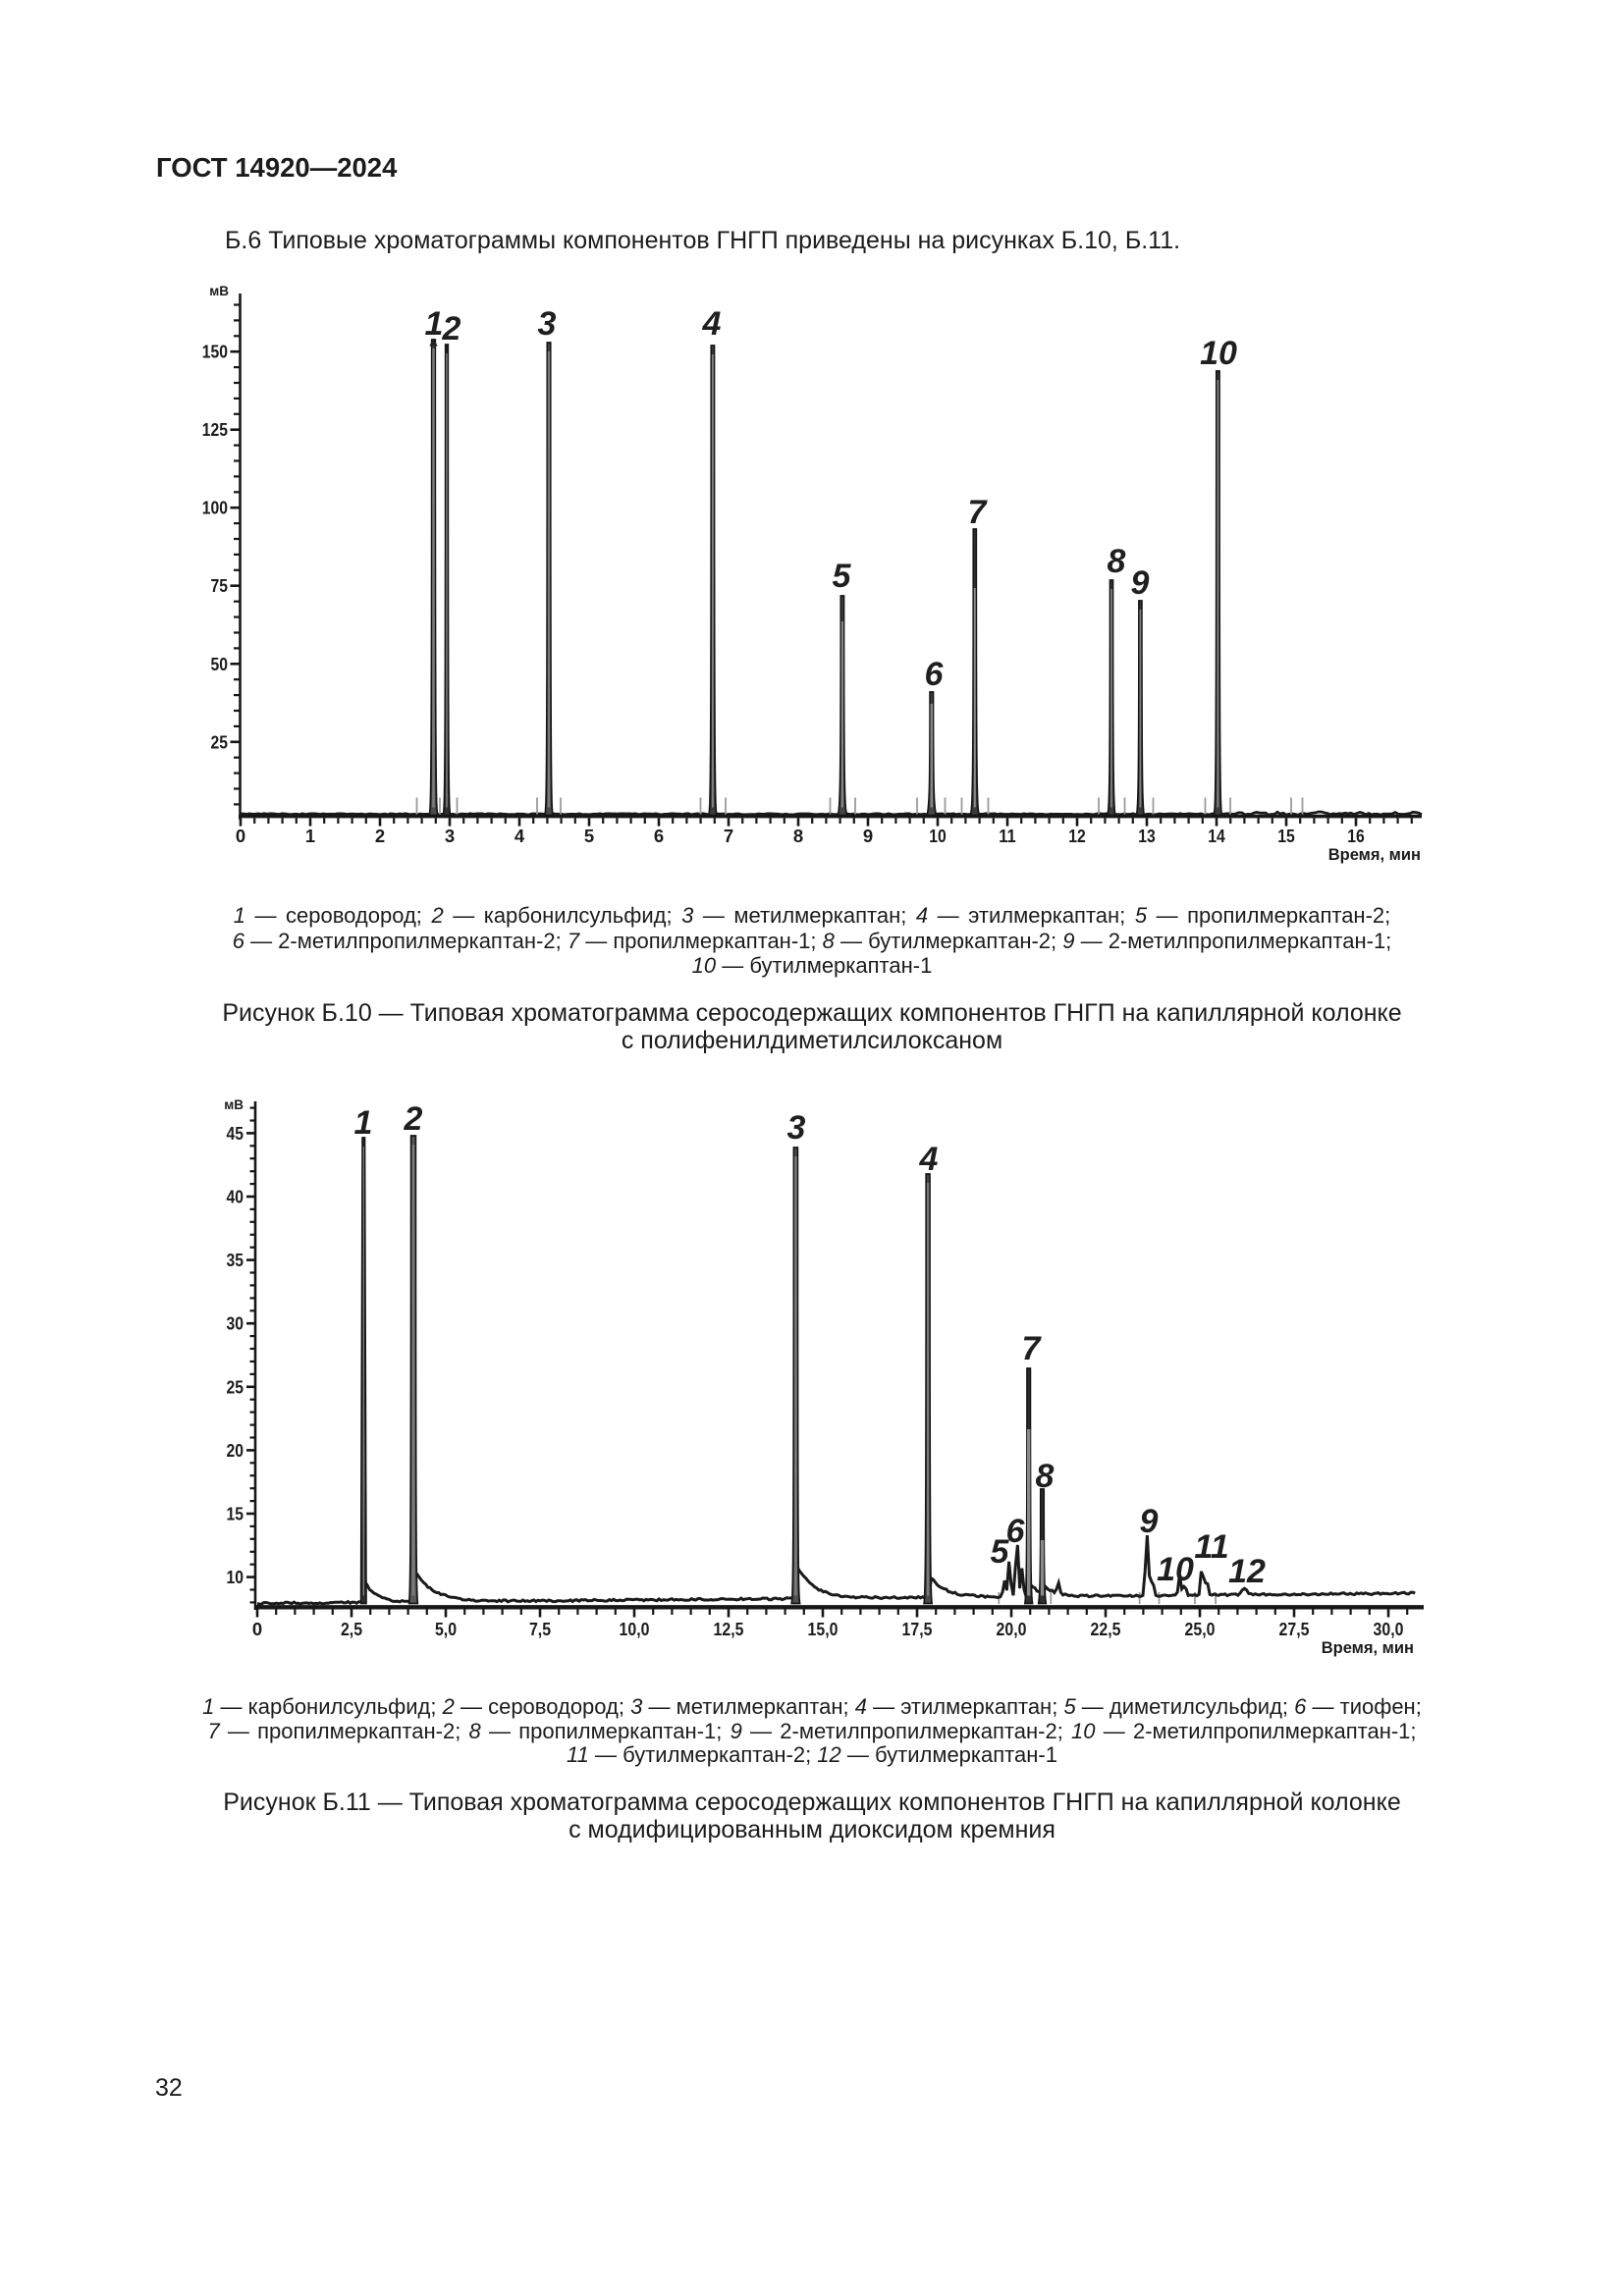  What do you see at coordinates (215, 352) in the screenshot?
I see `svg-text: 150` at bounding box center [215, 352].